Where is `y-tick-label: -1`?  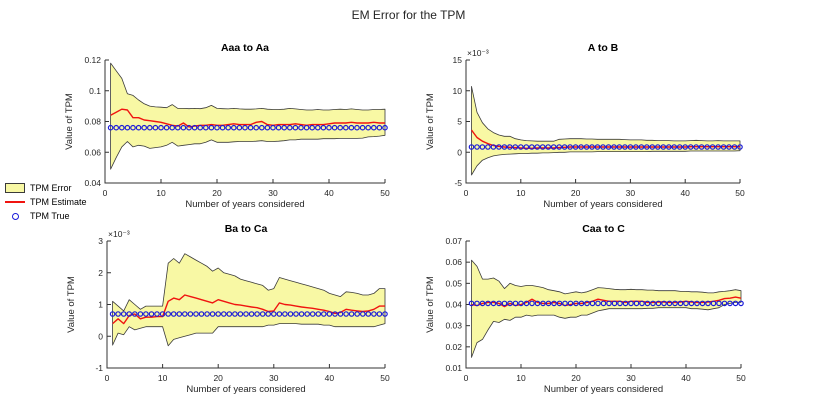
y-tick-label: -1 is located at coordinates (99, 368).